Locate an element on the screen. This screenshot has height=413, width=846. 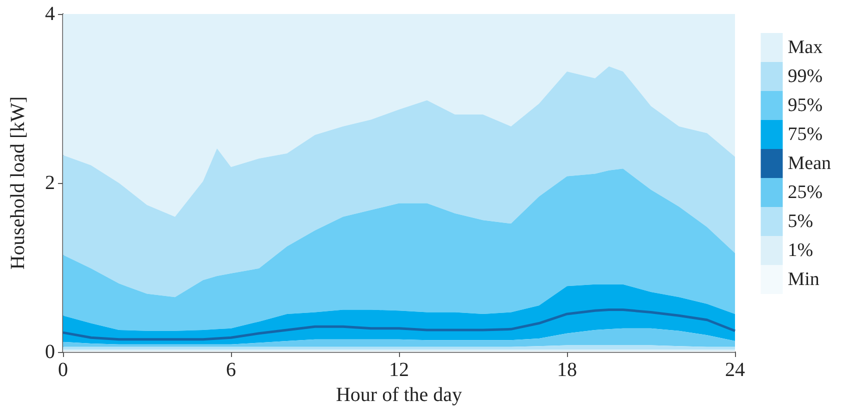
legend-label: Mean is located at coordinates (810, 163).